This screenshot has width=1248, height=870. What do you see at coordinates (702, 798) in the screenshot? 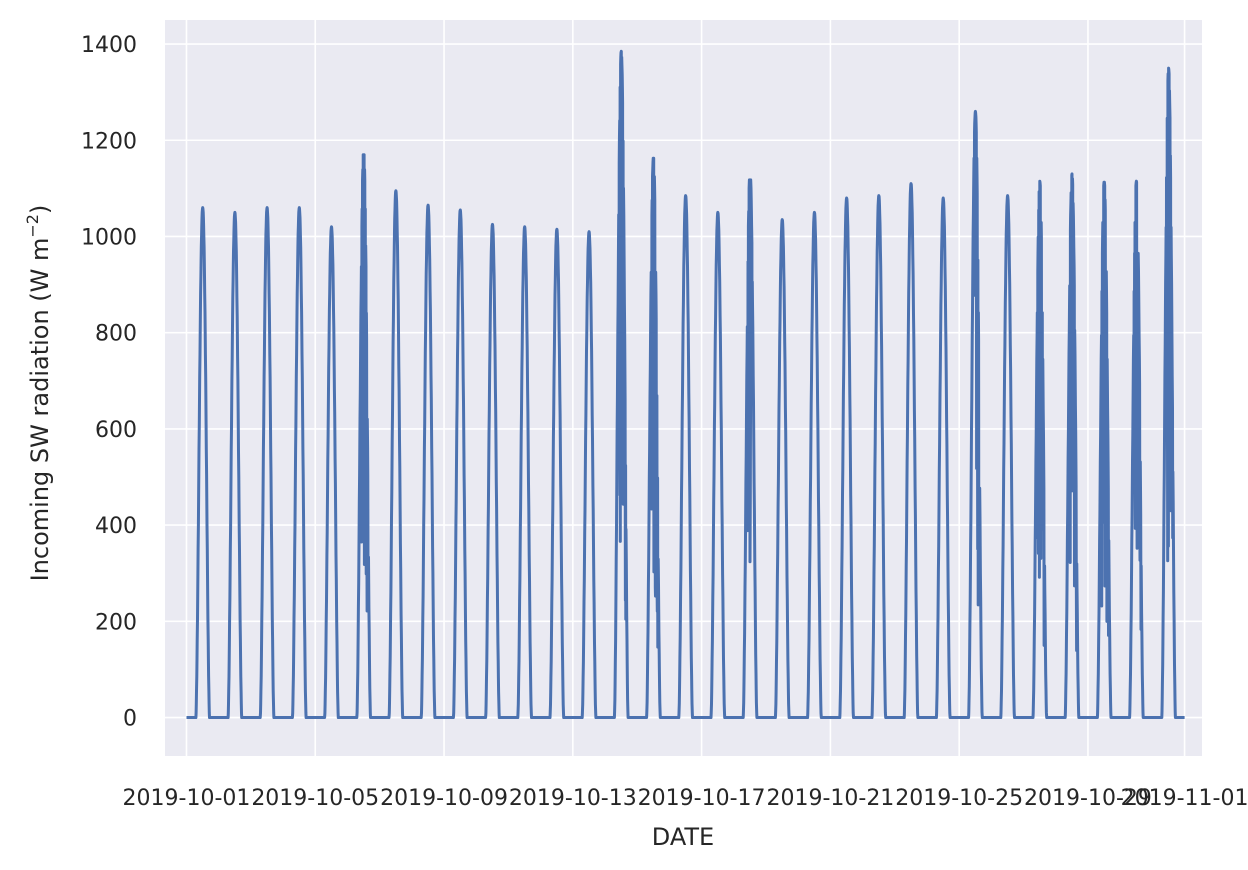
I see `x-tick-label: 2019-10-17` at bounding box center [702, 798].